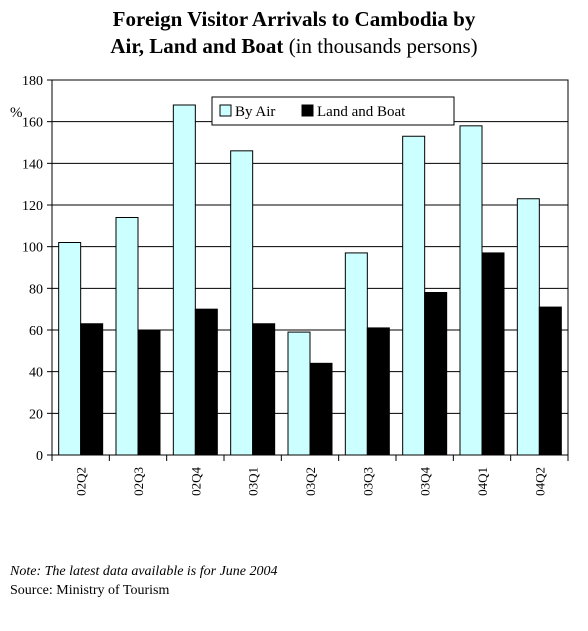  Describe the element at coordinates (36, 289) in the screenshot. I see `y-tick-label: 80` at that location.